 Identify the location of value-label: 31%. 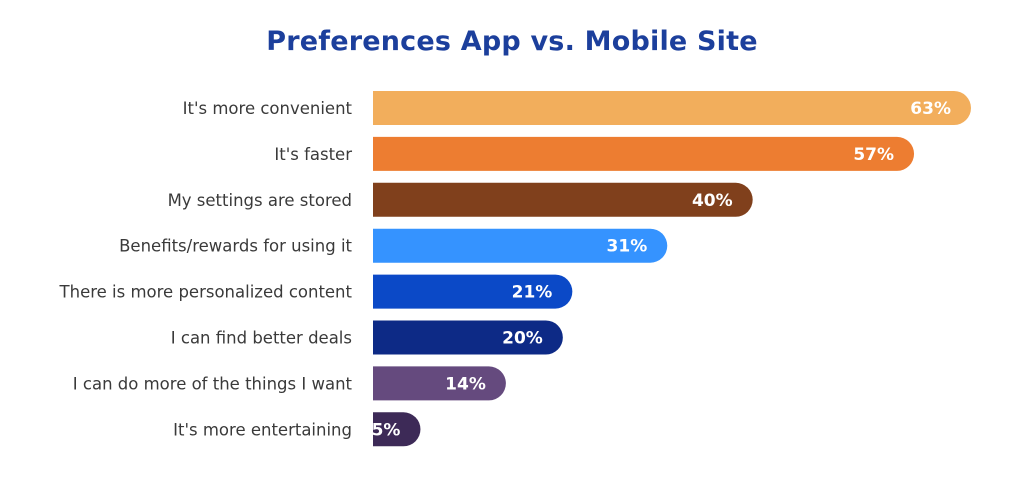
(627, 247).